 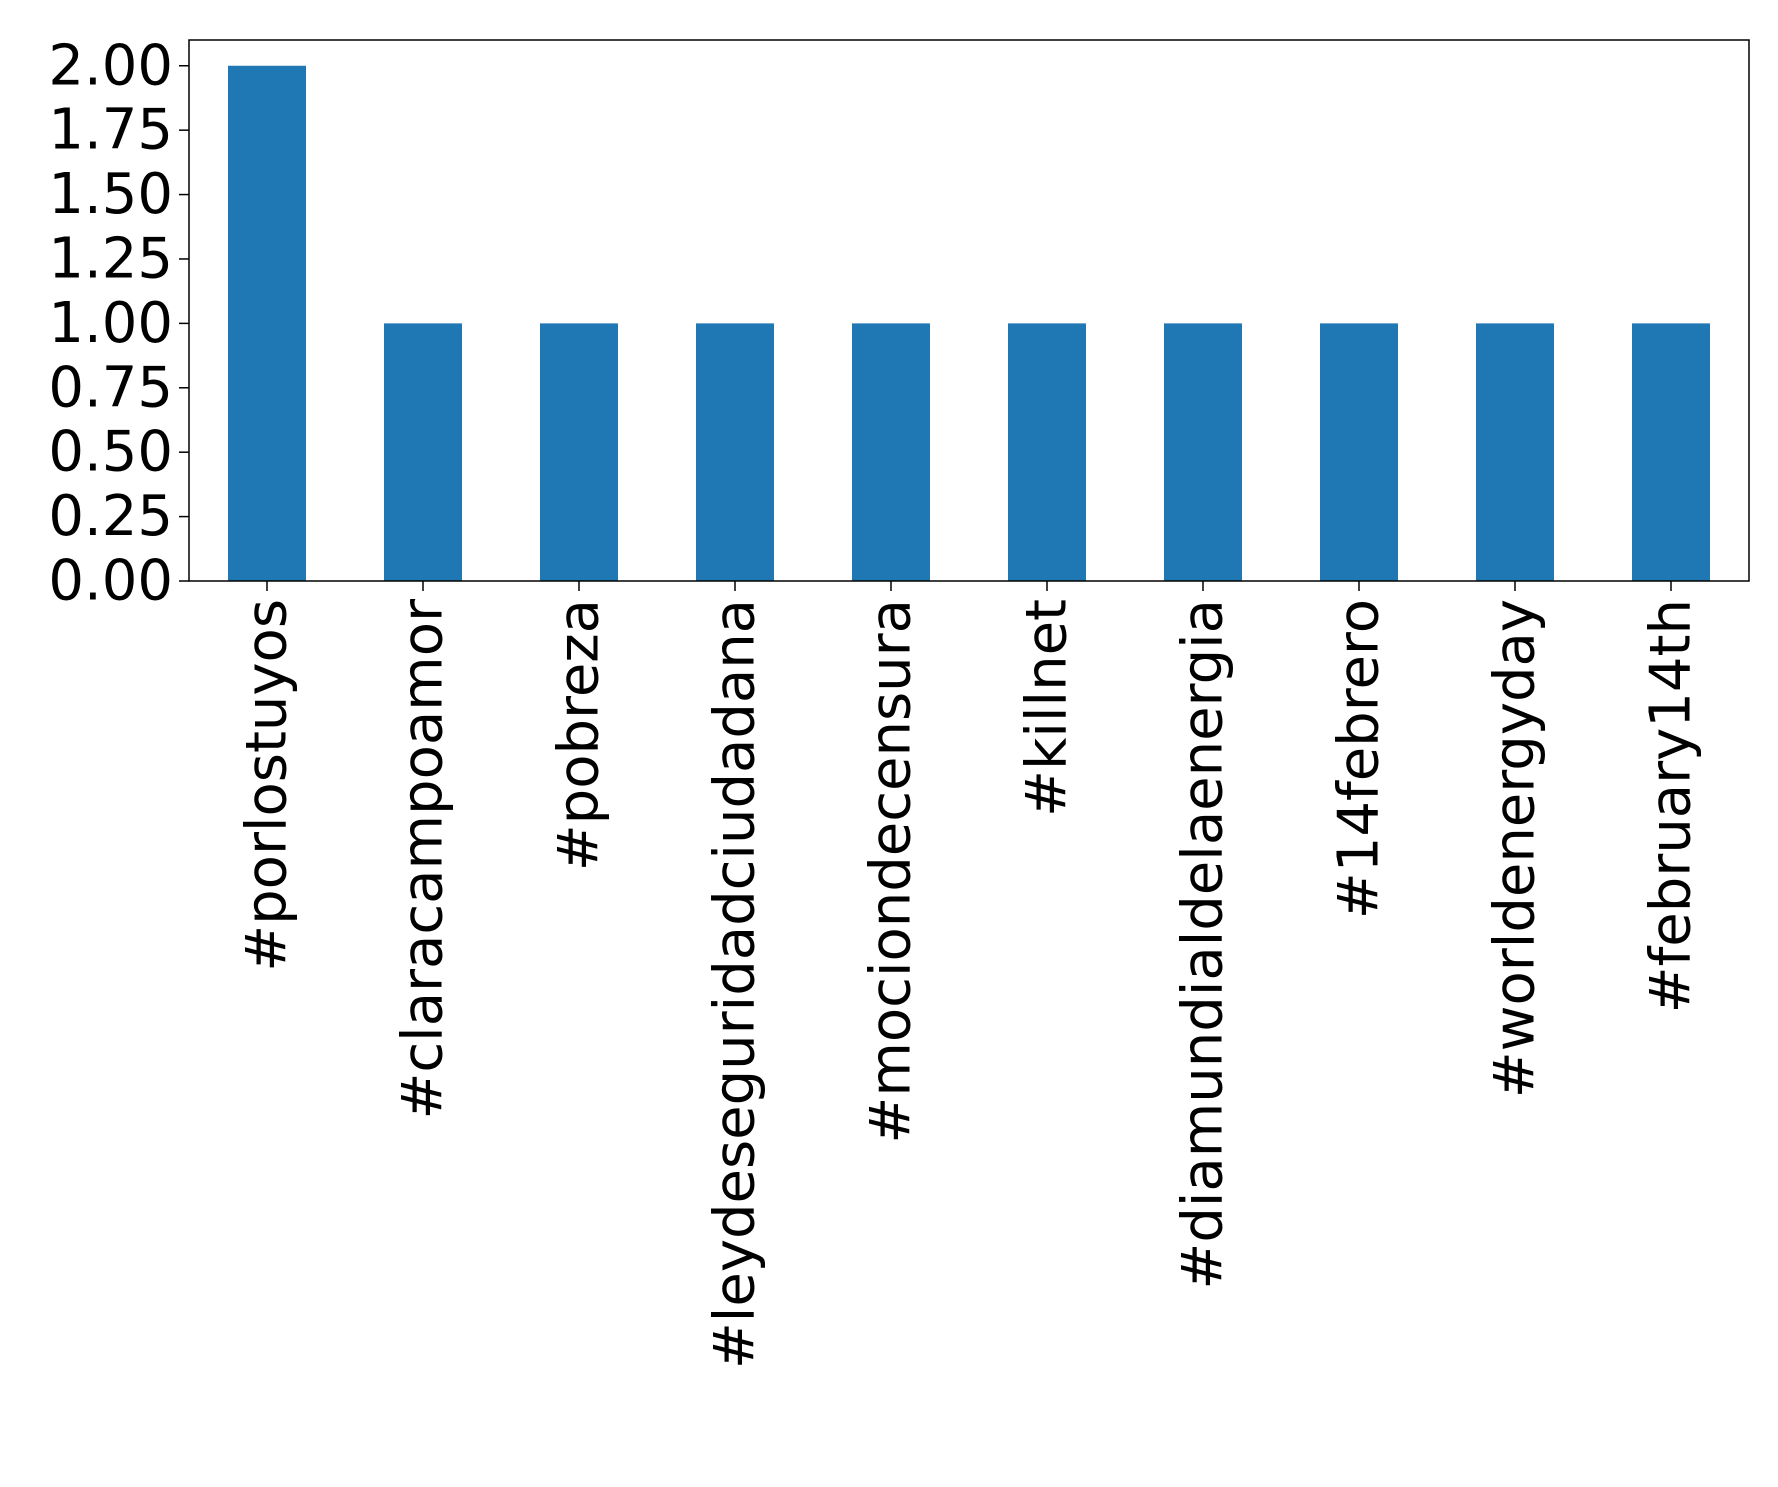 What do you see at coordinates (1203, 452) in the screenshot?
I see `bar-diamundialdelaenergia` at bounding box center [1203, 452].